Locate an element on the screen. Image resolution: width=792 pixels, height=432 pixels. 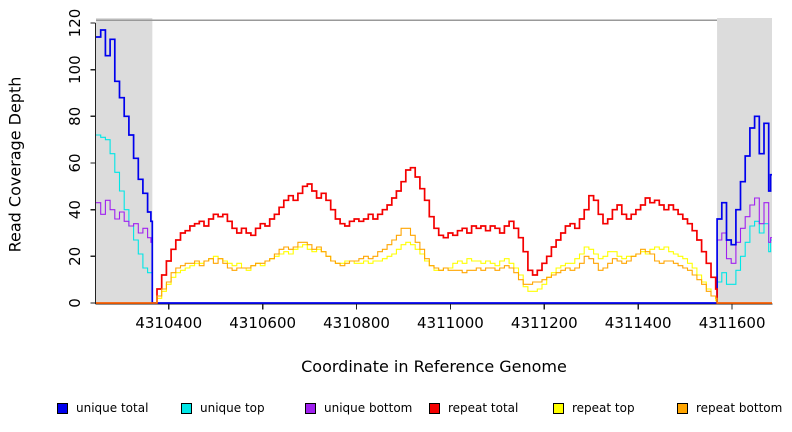
x-tick-label: 4311000 is located at coordinates (450, 323).